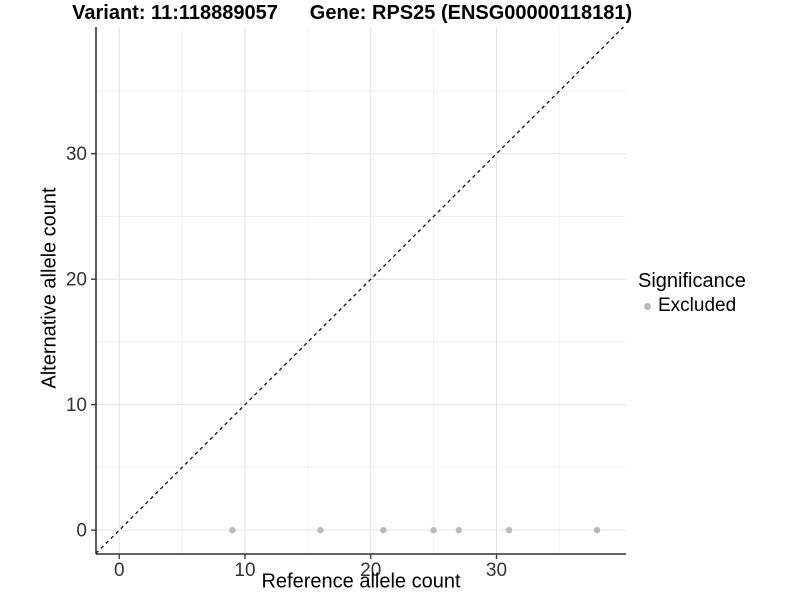  What do you see at coordinates (496, 570) in the screenshot?
I see `x-tick-label: 30` at bounding box center [496, 570].